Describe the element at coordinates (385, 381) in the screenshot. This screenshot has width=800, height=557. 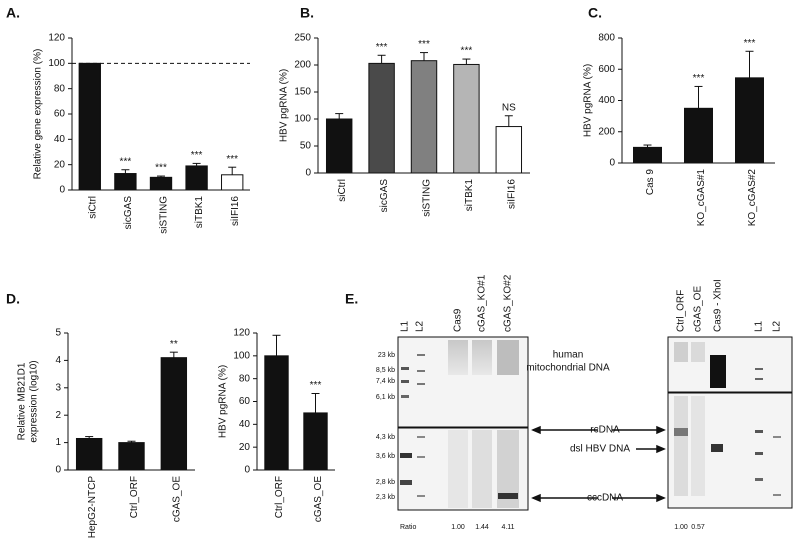
I see `size-label: 7,4 kb` at that location.